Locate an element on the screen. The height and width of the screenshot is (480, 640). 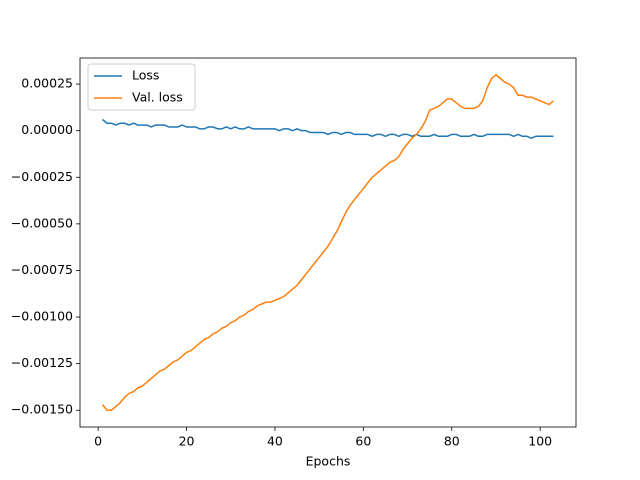
y-tick-label: 0.00025 is located at coordinates (47, 83).